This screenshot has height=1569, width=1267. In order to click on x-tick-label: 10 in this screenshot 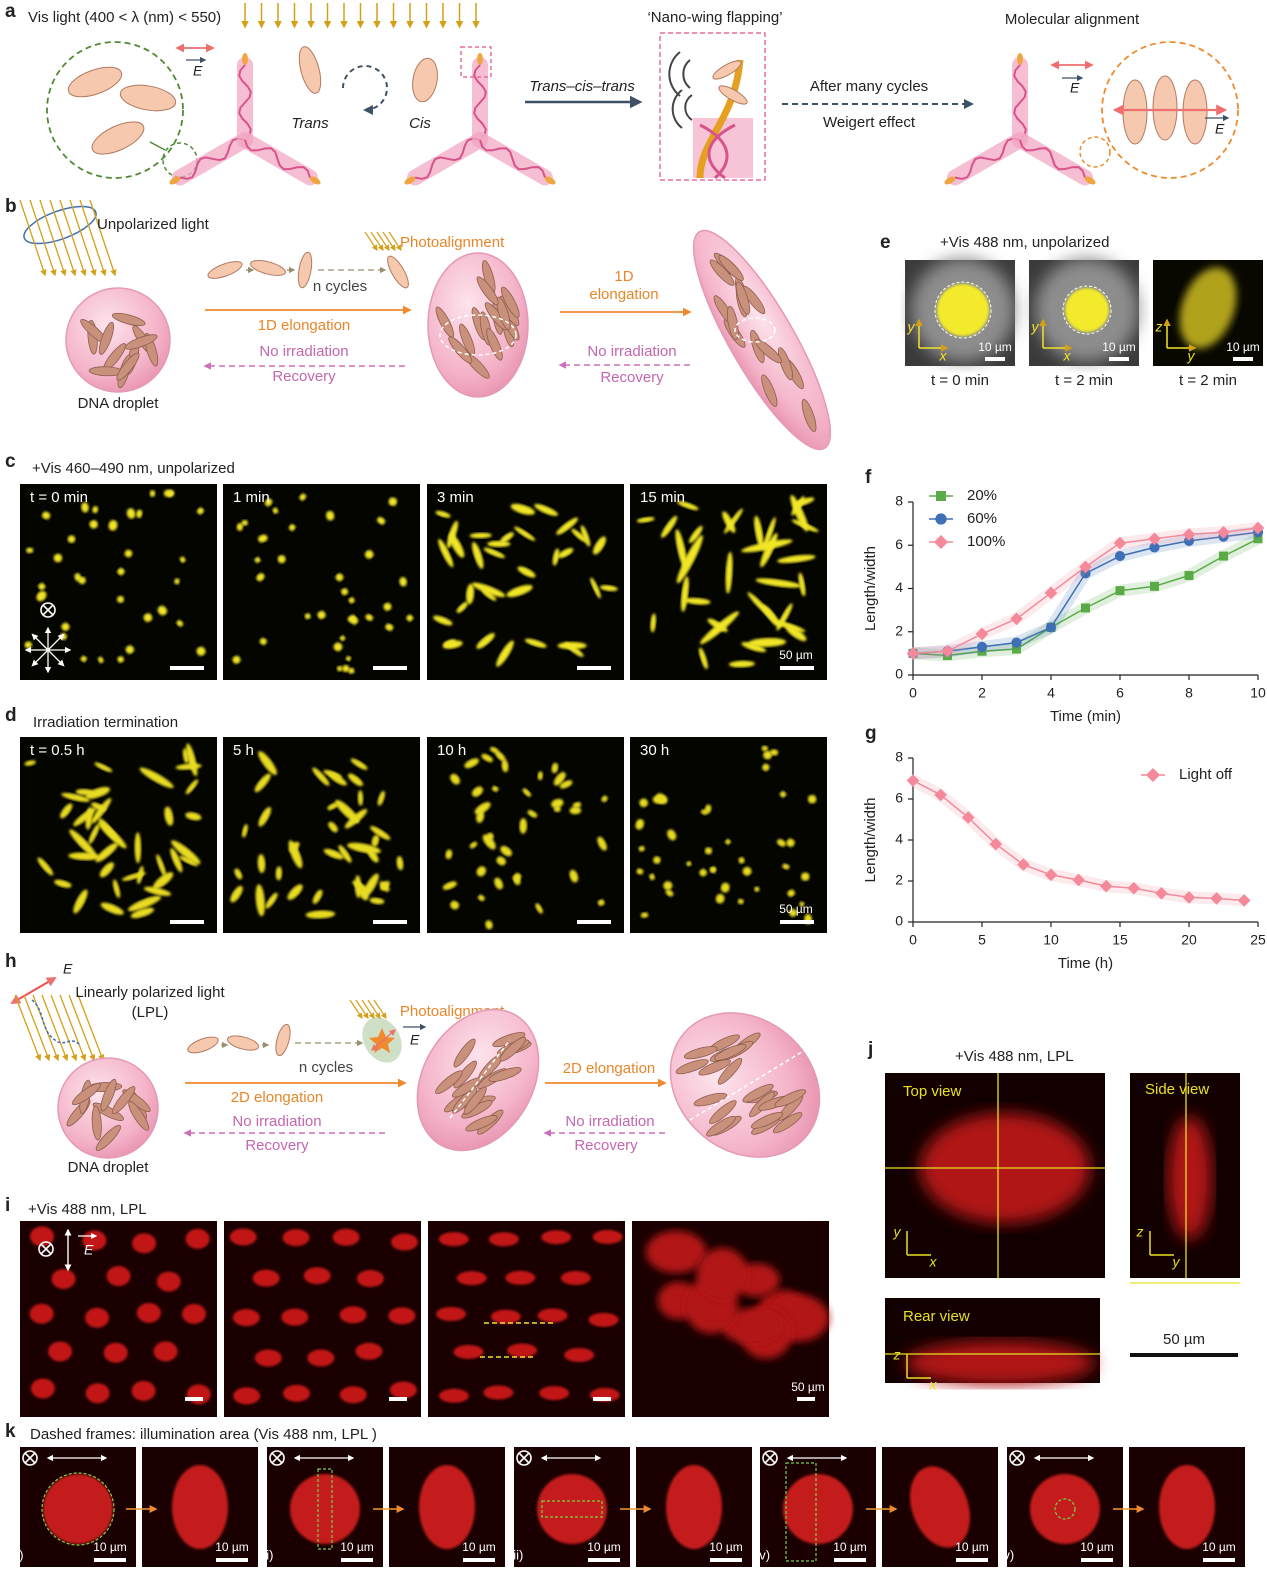, I will do `click(1258, 693)`.